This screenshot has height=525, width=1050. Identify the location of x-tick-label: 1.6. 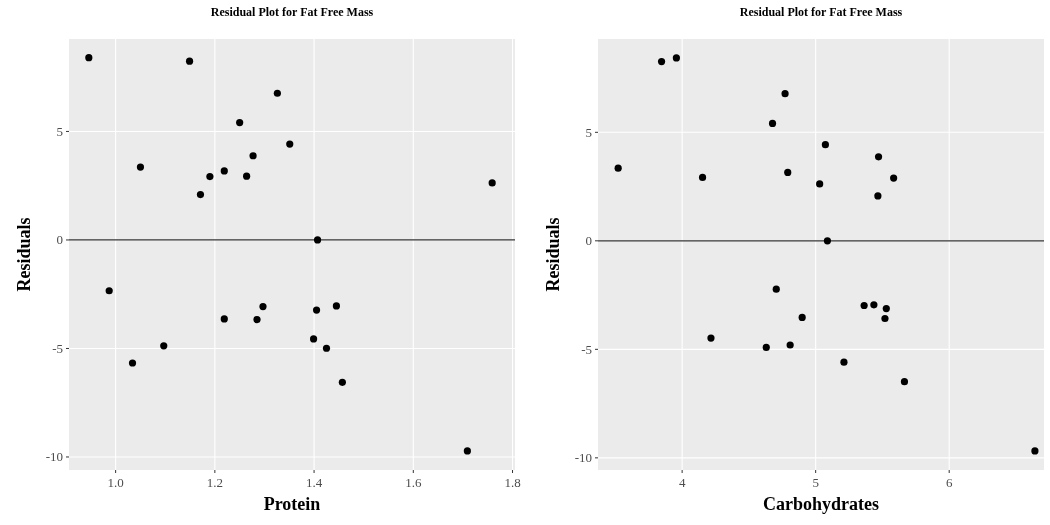
(413, 482).